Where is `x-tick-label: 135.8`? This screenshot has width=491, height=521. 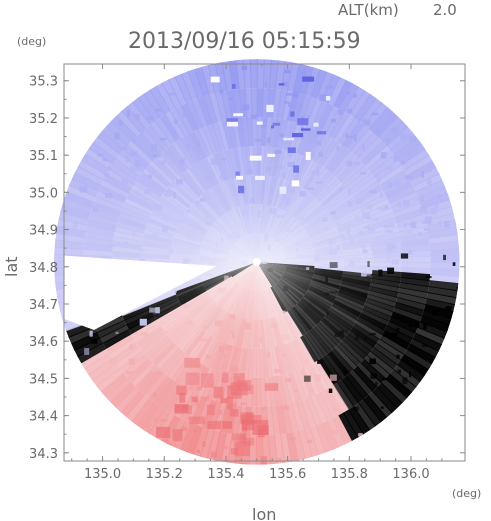
x-tick-label: 135.8 is located at coordinates (349, 474).